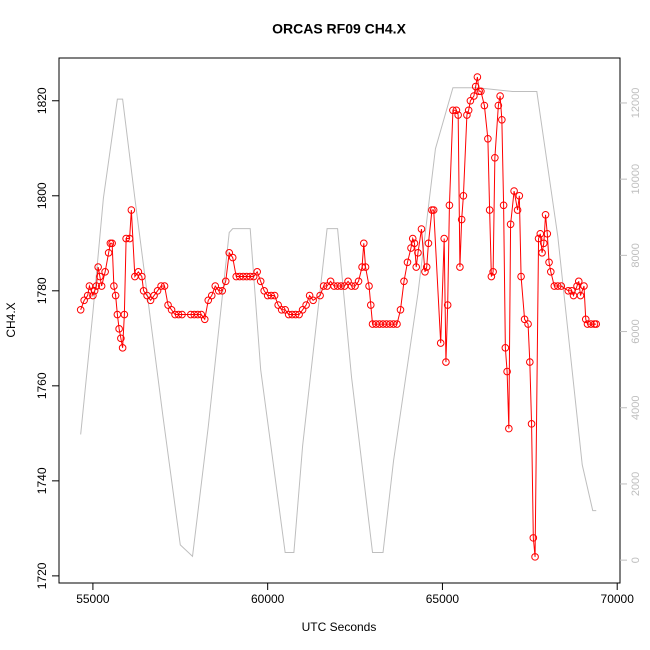 This screenshot has width=650, height=650. I want to click on y2-tick-label: 10000, so click(636, 179).